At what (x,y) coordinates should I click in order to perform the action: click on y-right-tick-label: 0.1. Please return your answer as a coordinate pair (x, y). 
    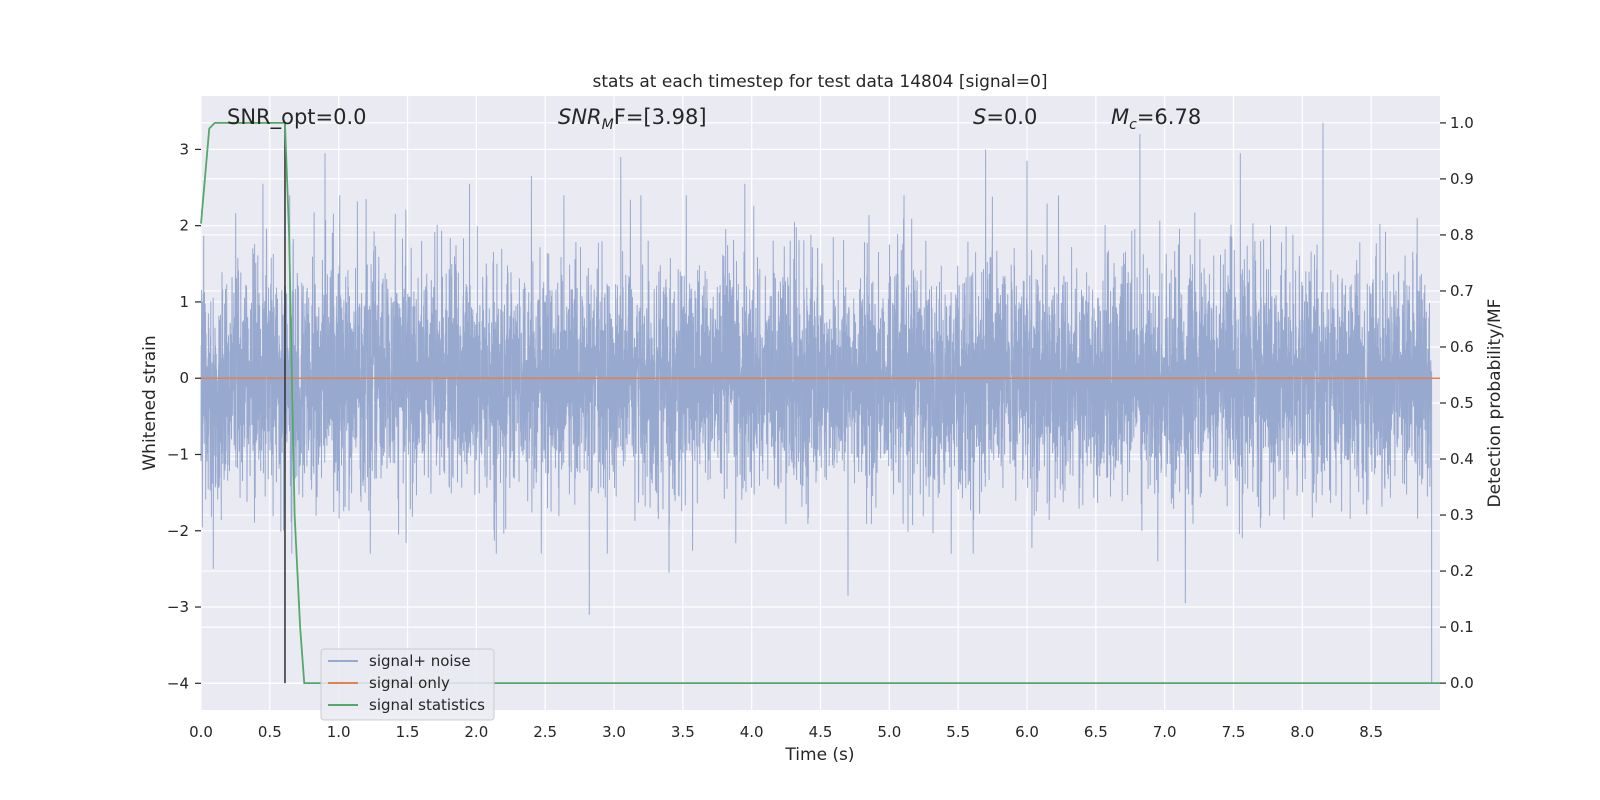
    Looking at the image, I should click on (1462, 627).